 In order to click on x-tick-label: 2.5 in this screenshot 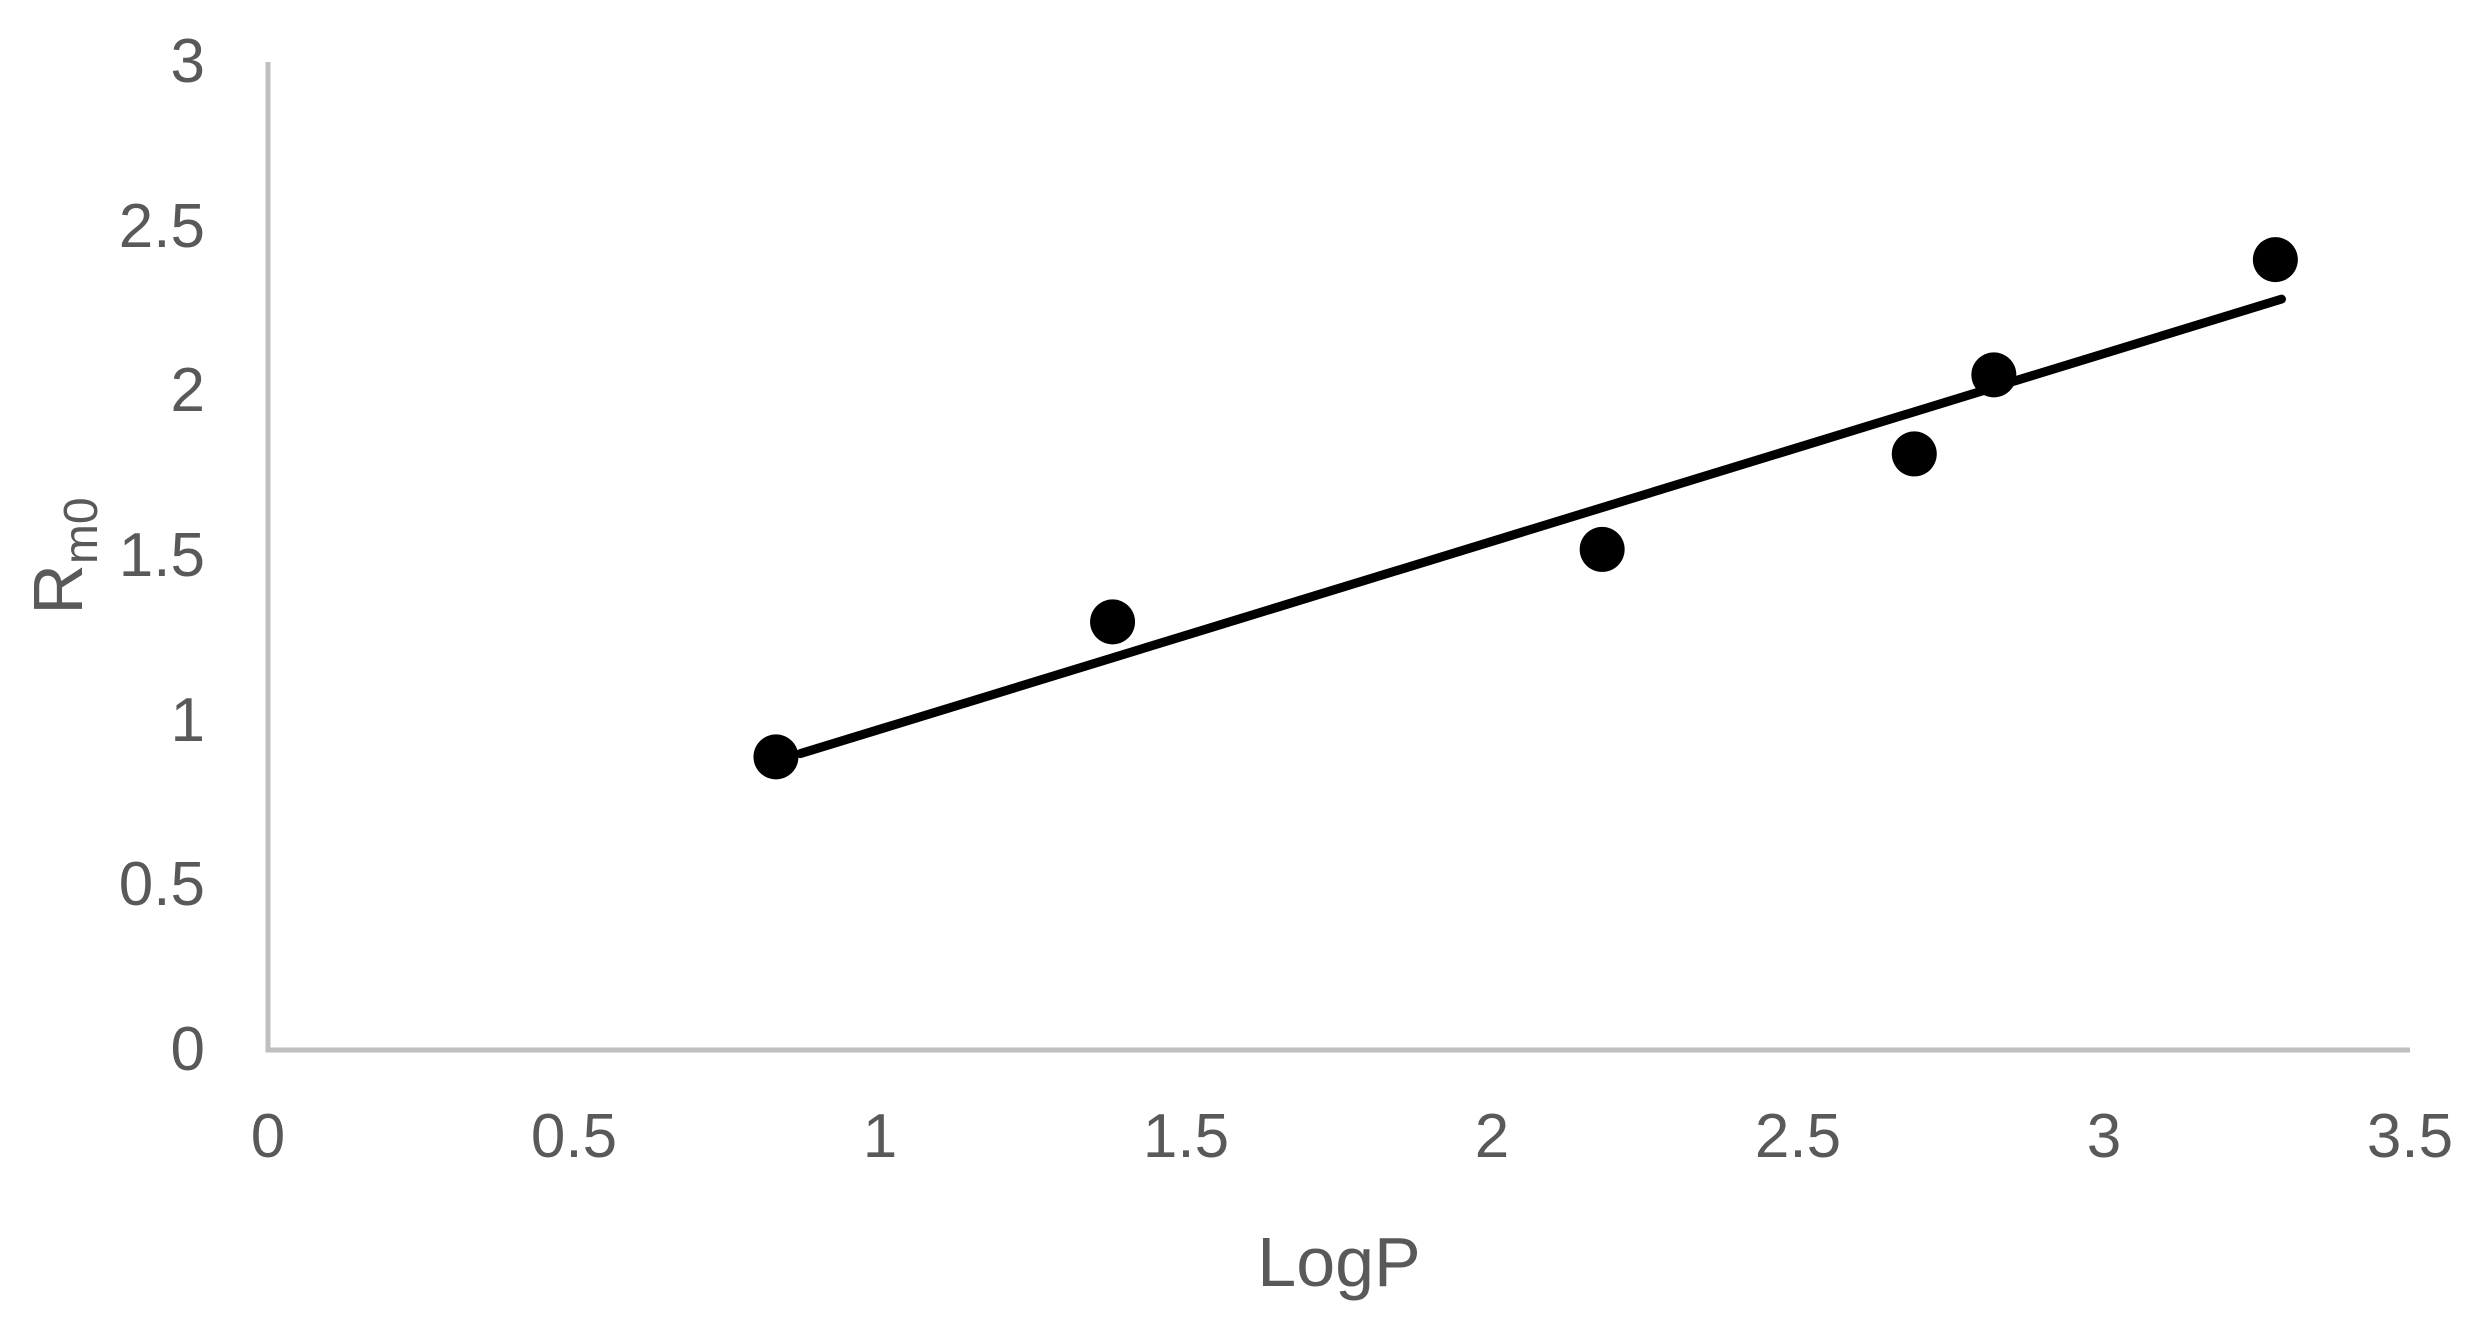, I will do `click(1798, 1136)`.